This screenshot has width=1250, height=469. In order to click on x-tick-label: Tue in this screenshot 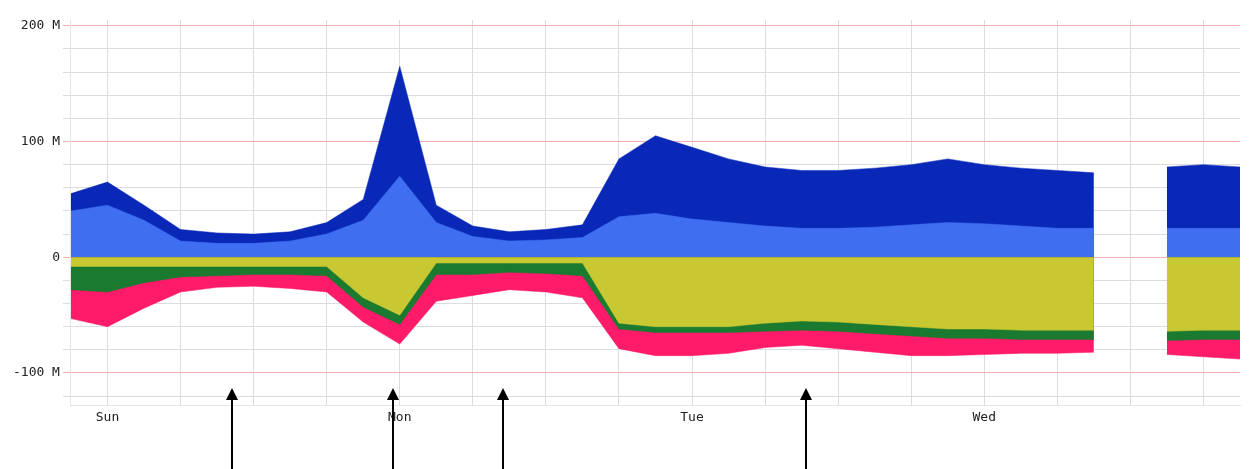, I will do `click(692, 416)`.